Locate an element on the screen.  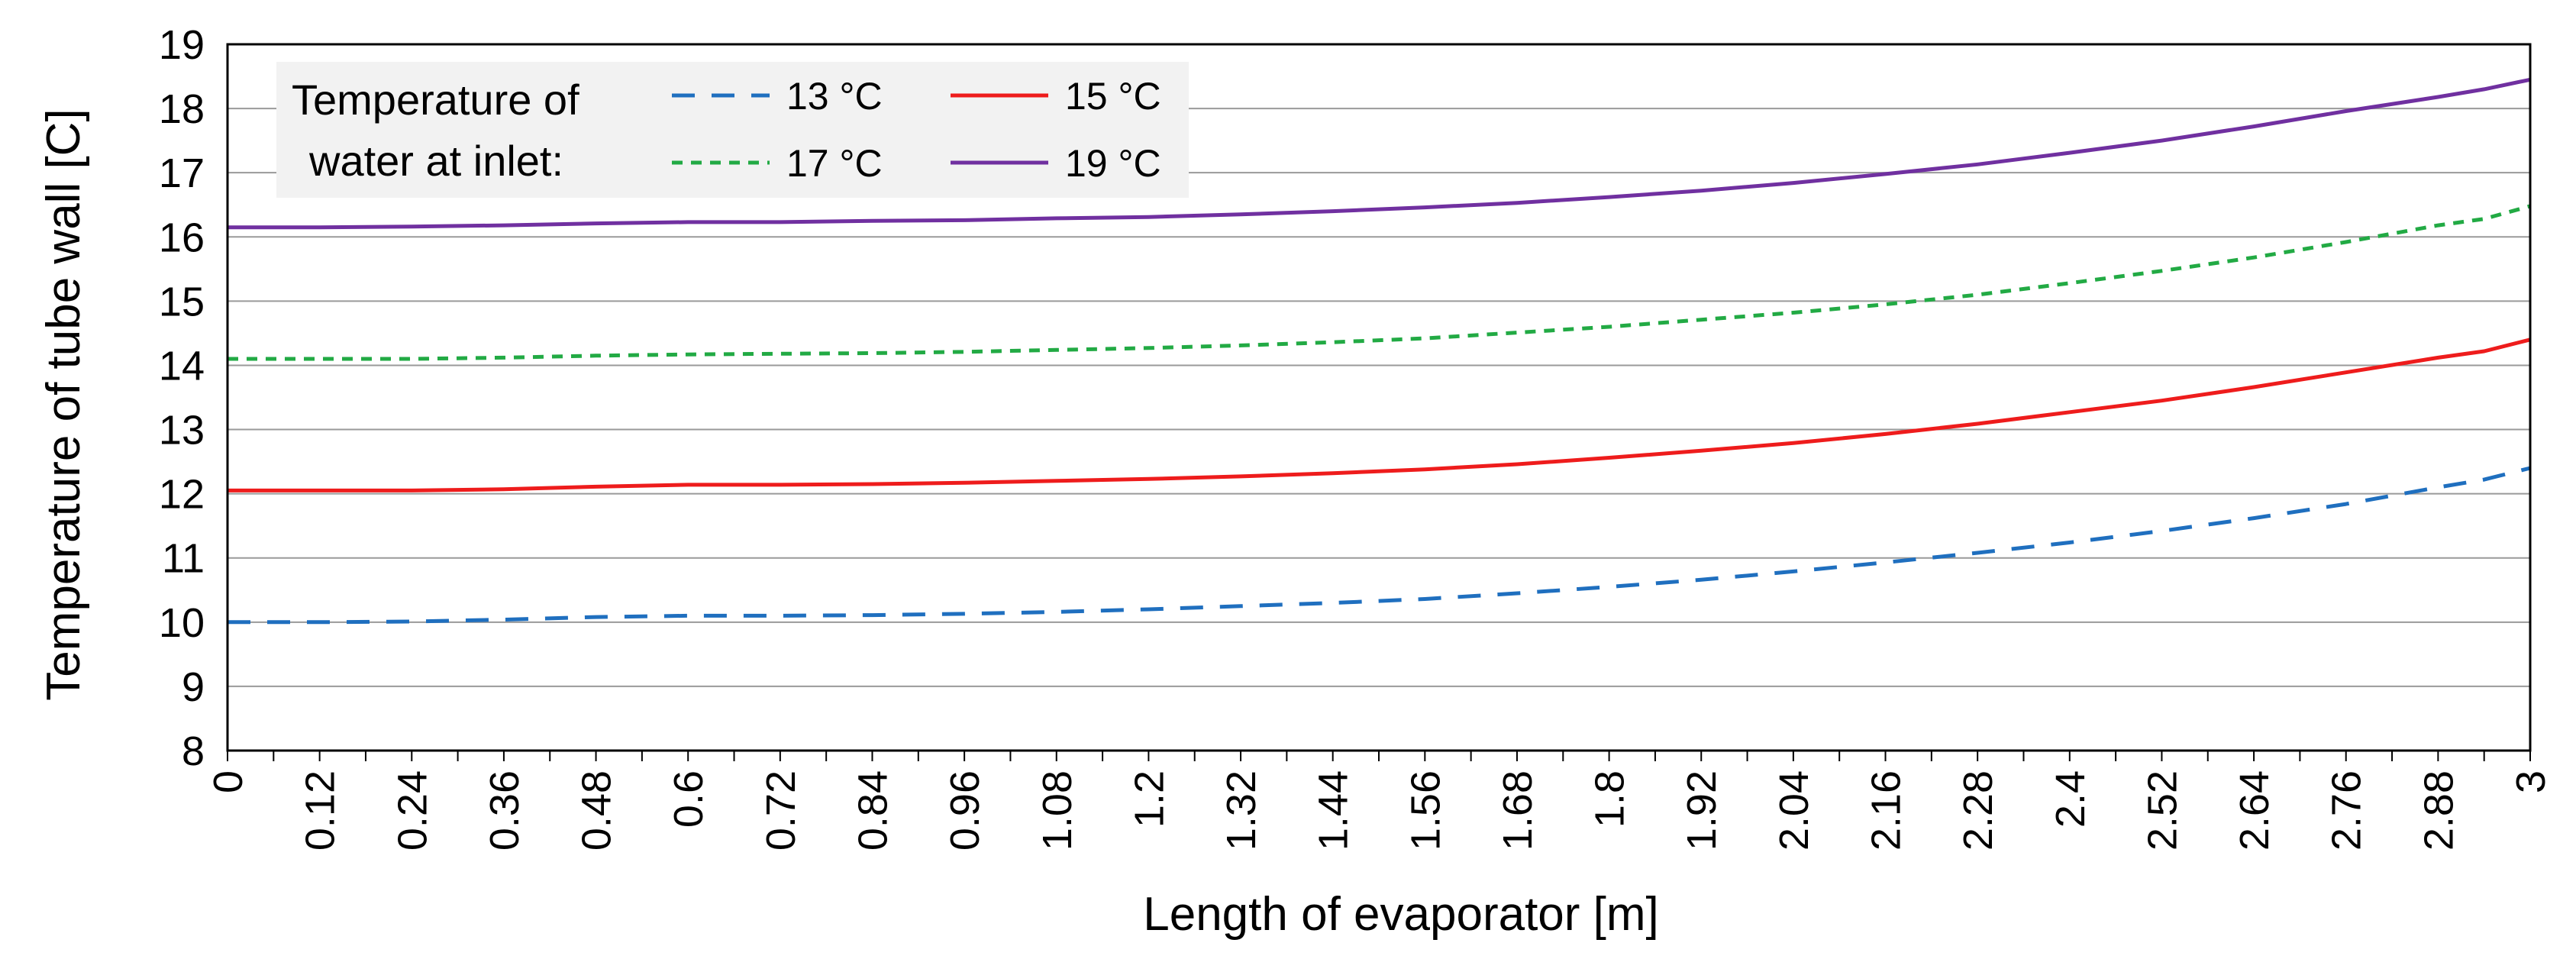
x-tick-label: 1.08 is located at coordinates (1057, 810).